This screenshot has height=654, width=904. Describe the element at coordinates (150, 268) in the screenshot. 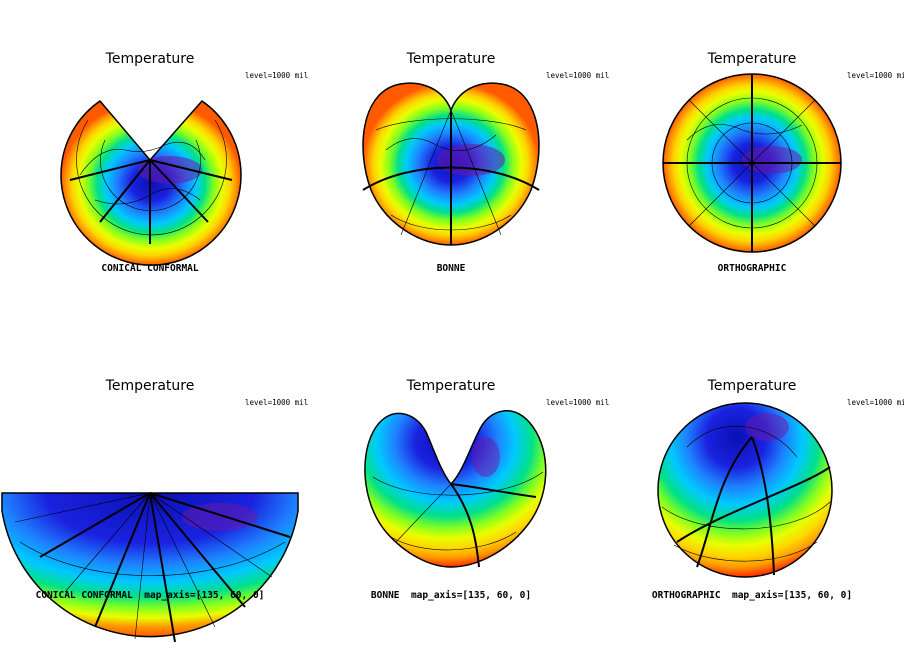

I see `projection-label: CONICAL CONFORMAL` at that location.